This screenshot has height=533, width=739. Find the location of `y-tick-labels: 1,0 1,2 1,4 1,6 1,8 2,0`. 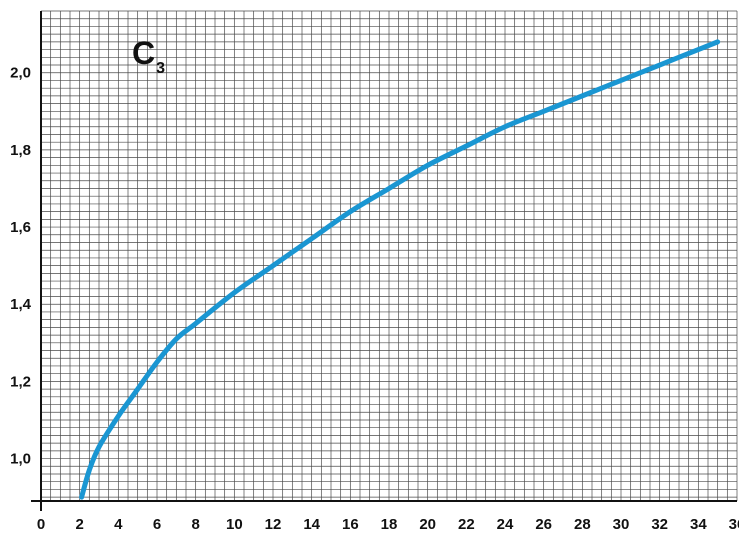

y-tick-labels: 1,0 1,2 1,4 1,6 1,8 2,0 is located at coordinates (21, 266).